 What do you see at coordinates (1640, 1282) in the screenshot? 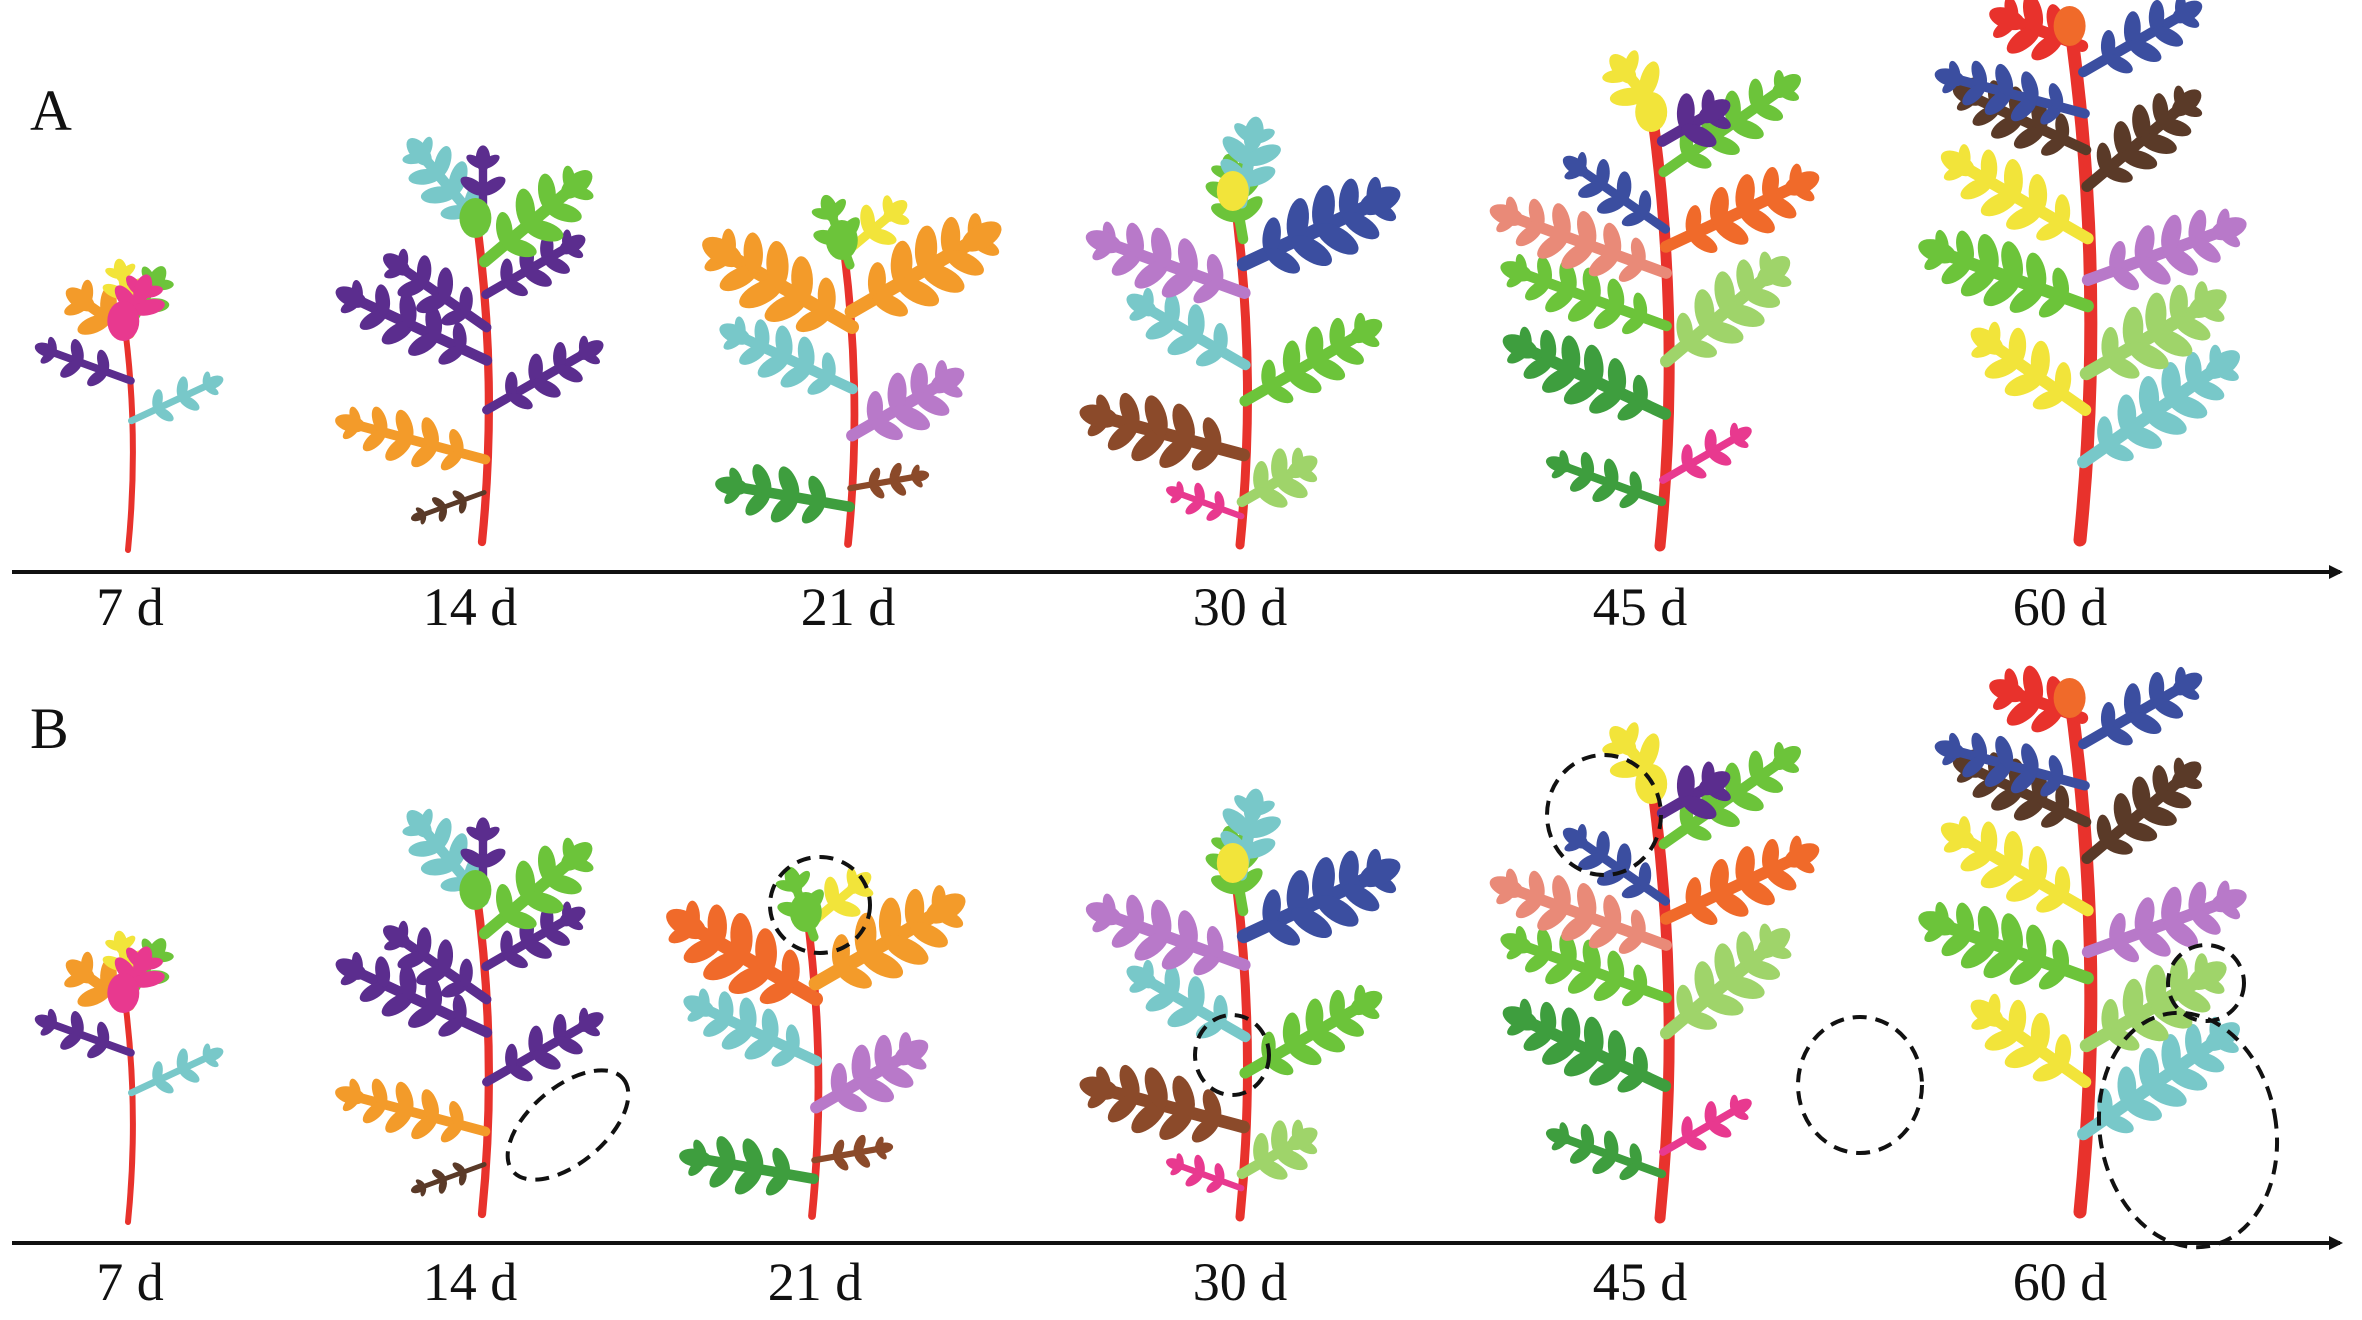
I see `panel-b-day-label: 45 d` at bounding box center [1640, 1282].